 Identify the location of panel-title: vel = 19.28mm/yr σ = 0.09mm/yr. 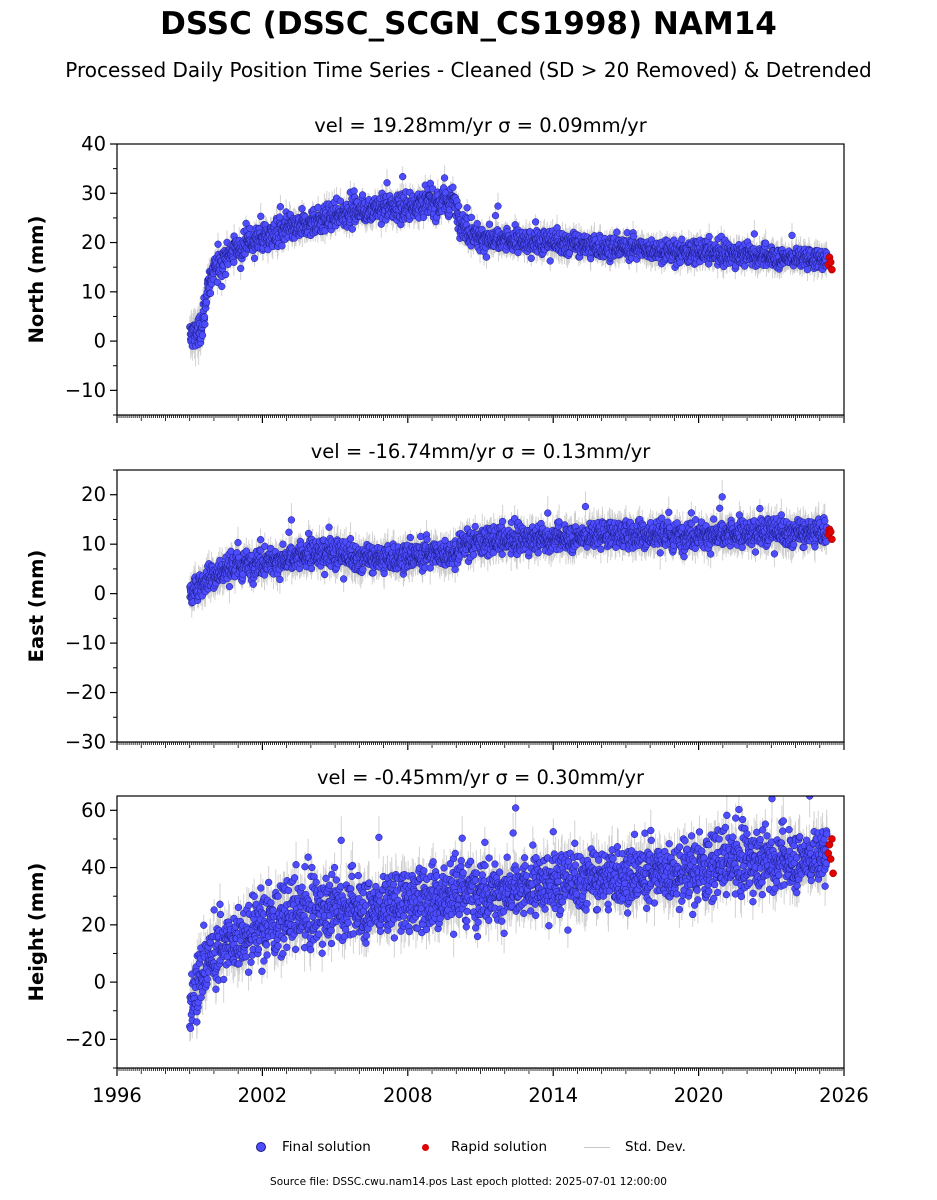
(480, 125).